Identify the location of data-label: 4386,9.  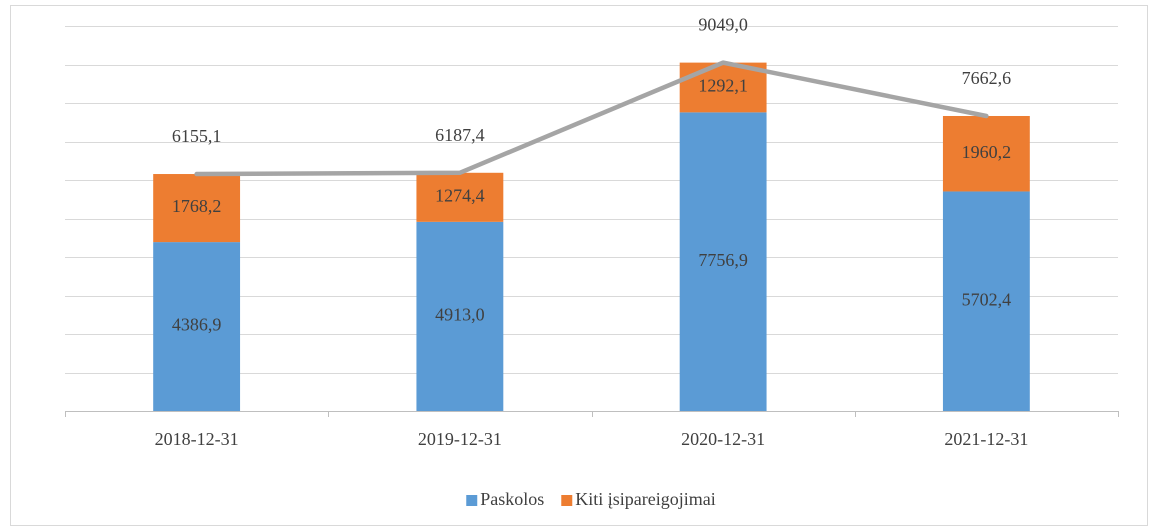
(197, 325).